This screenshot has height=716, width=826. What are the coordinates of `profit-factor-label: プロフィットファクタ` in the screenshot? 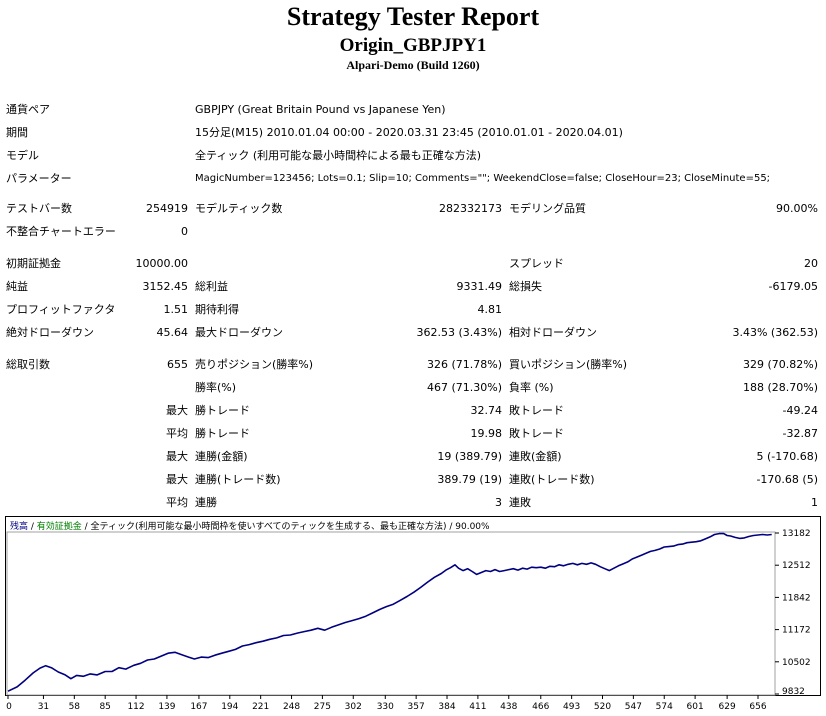 It's located at (61, 309).